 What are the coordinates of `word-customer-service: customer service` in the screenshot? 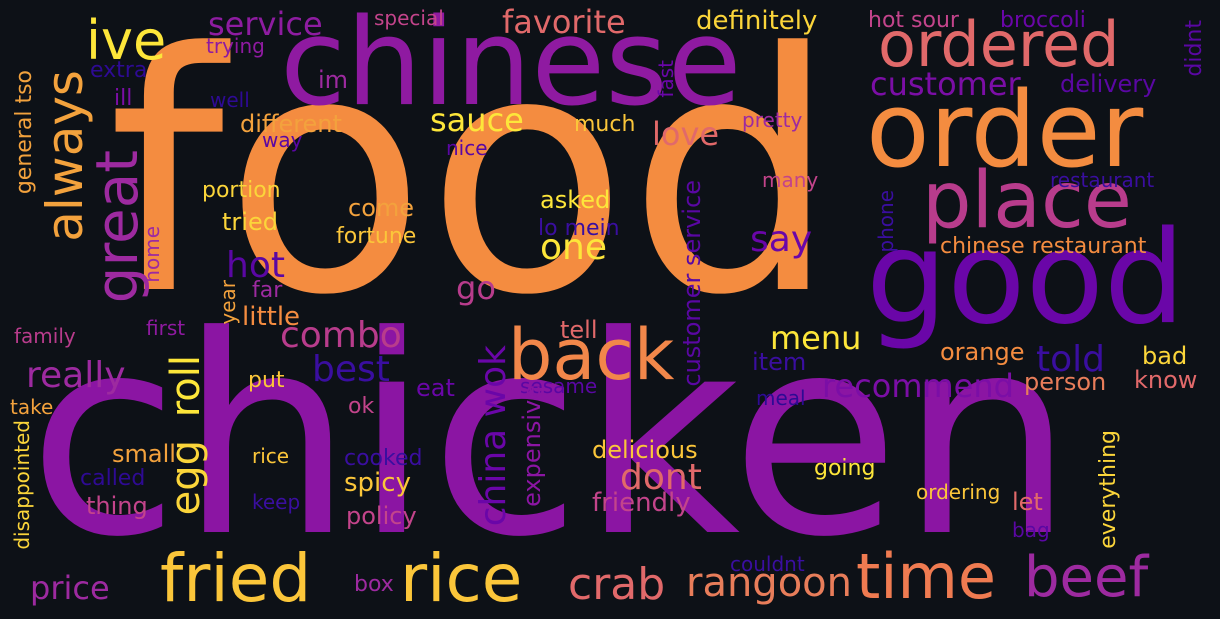 It's located at (692, 283).